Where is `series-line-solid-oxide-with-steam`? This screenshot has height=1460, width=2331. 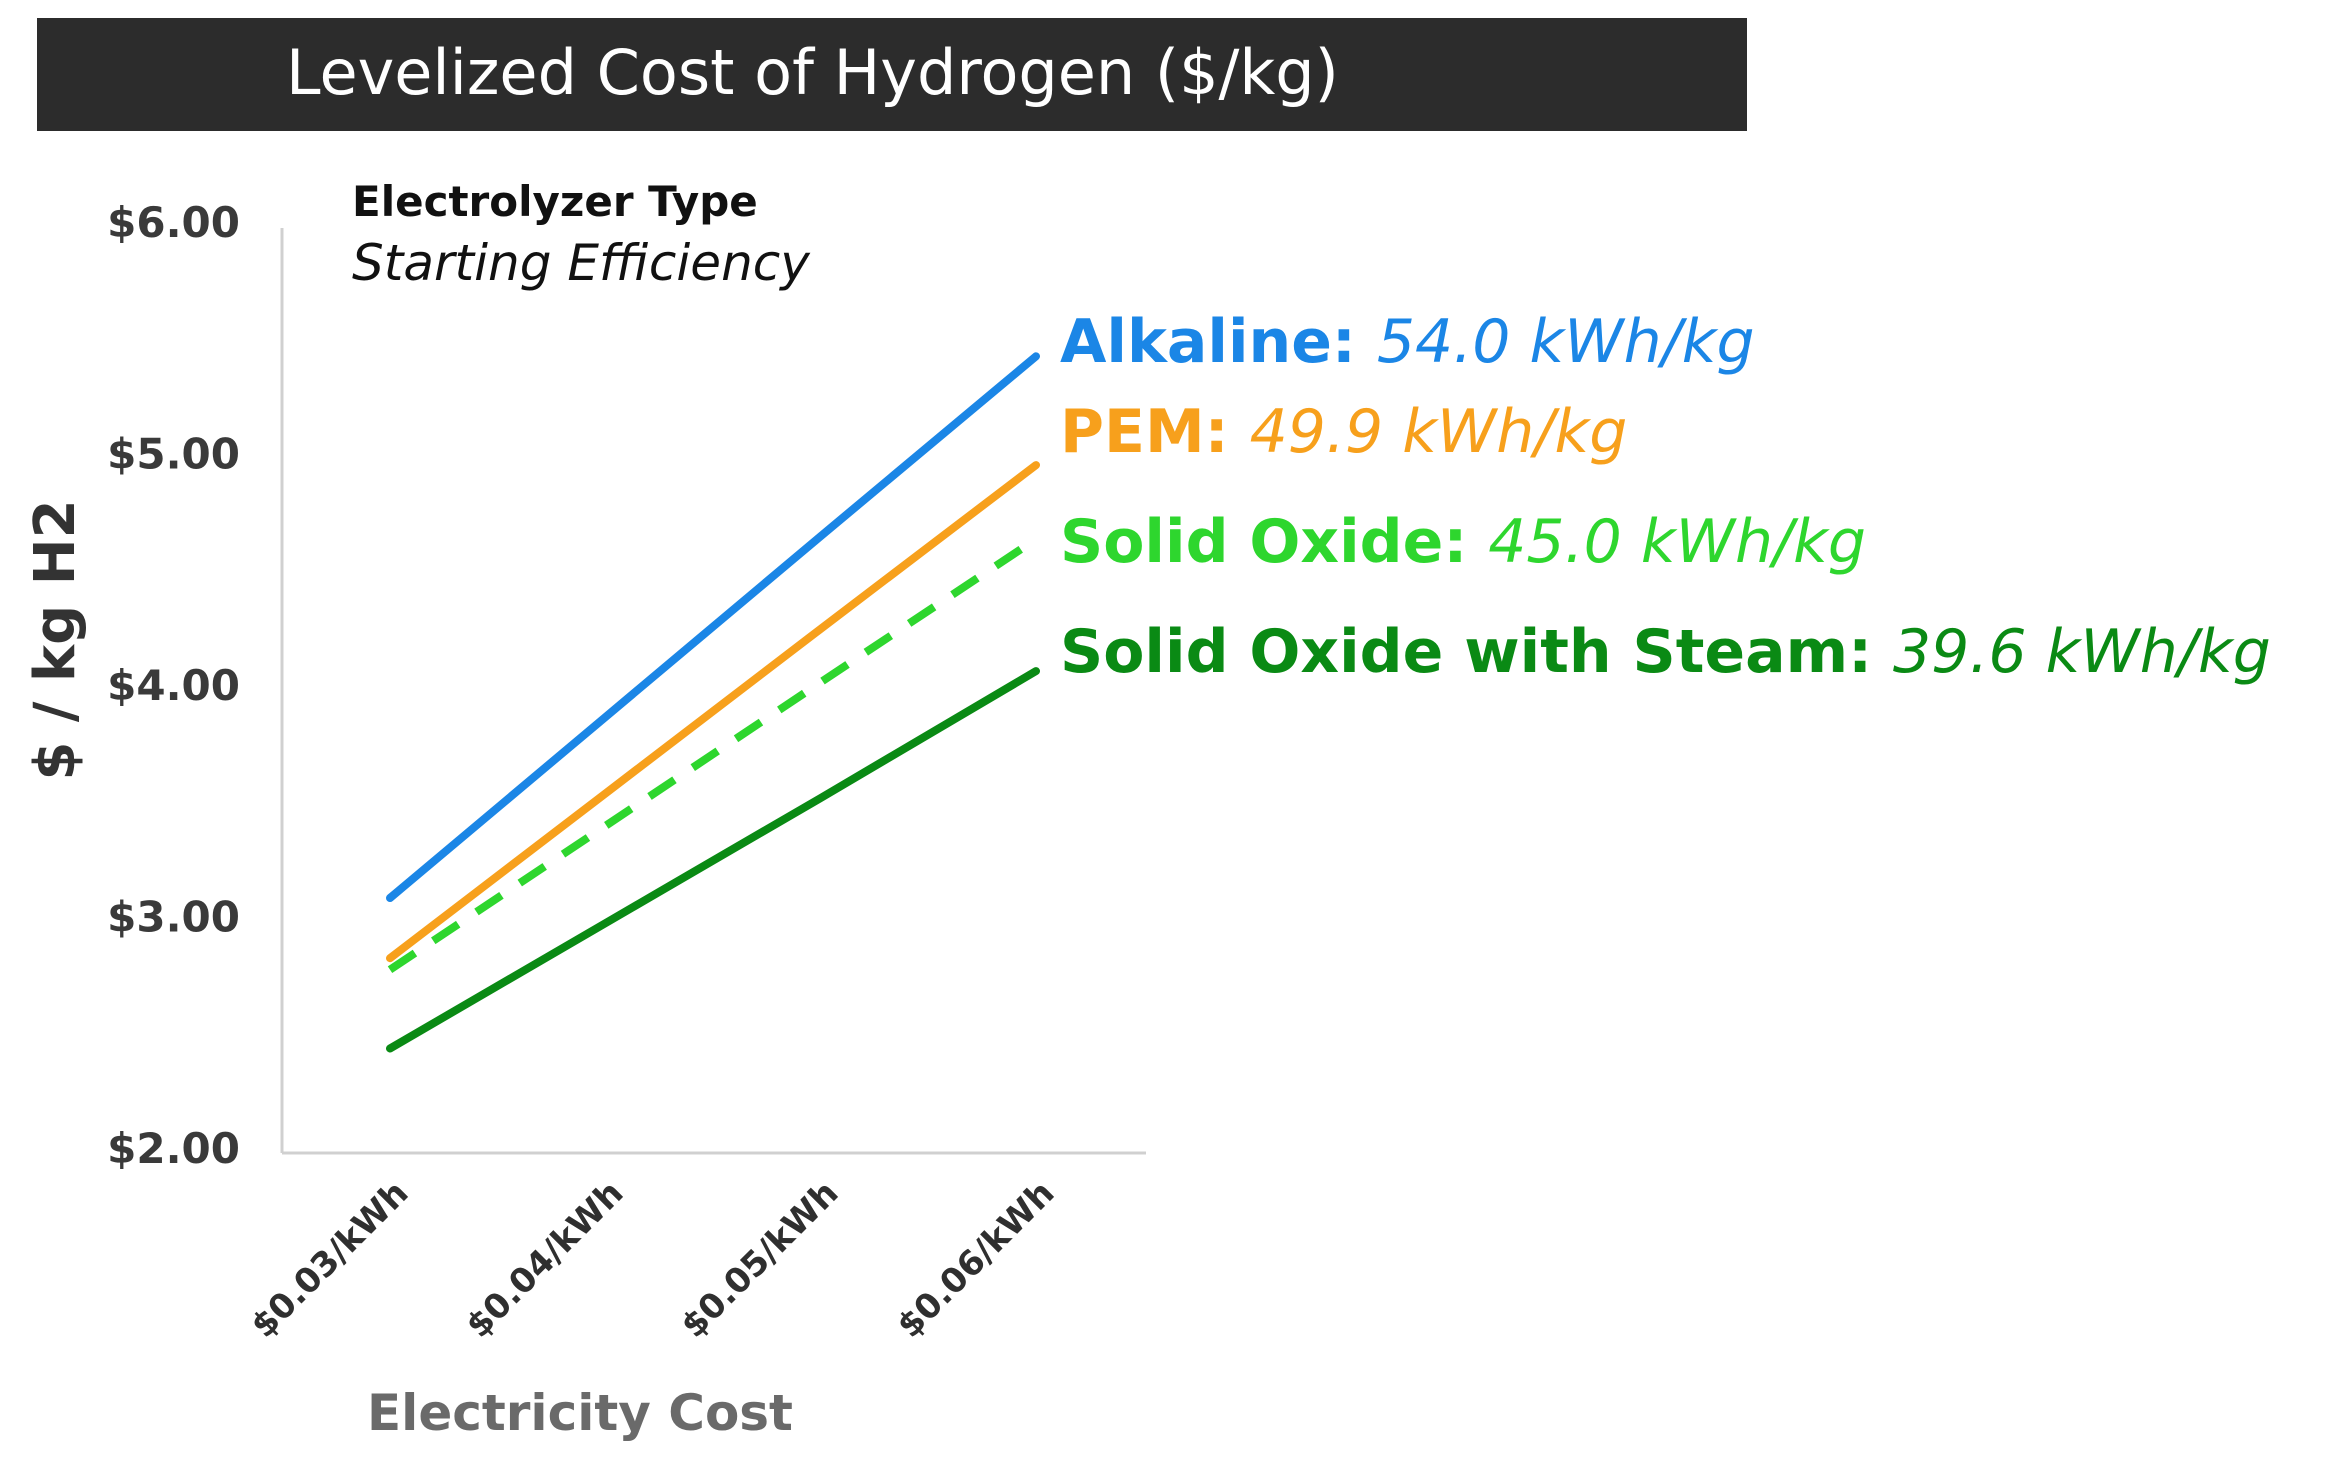
series-line-solid-oxide-with-steam is located at coordinates (713, 860).